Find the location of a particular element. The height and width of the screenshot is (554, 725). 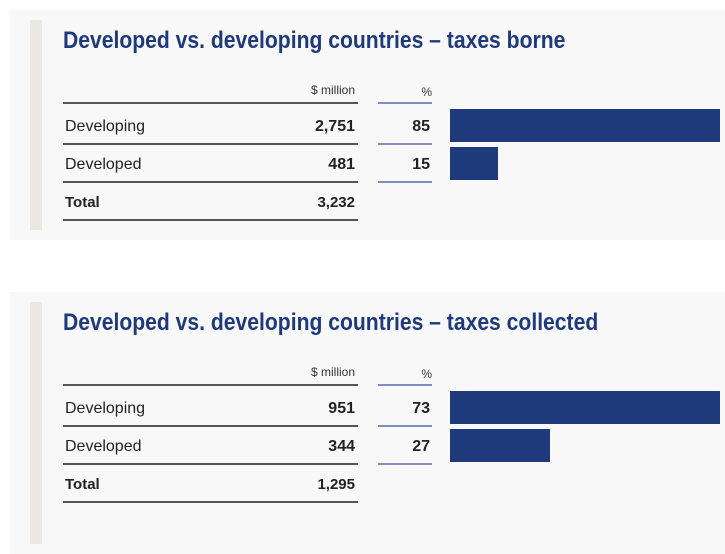

million-value: 951 is located at coordinates (341, 408).